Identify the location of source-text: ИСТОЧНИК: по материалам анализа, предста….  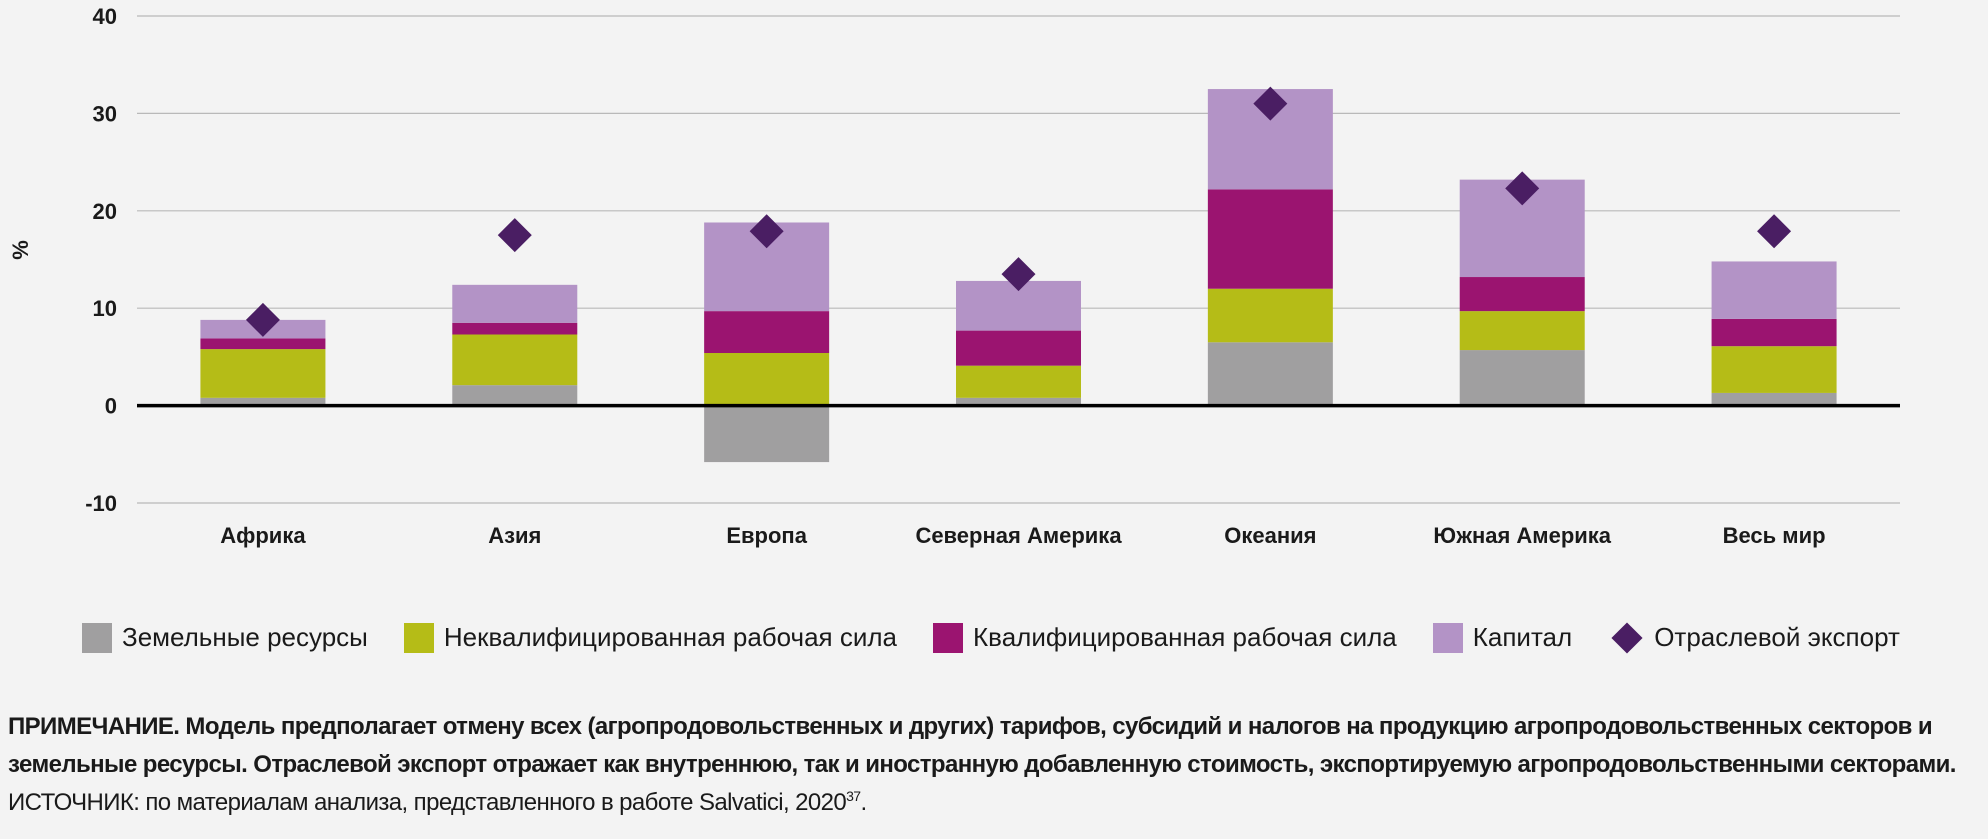
(427, 802).